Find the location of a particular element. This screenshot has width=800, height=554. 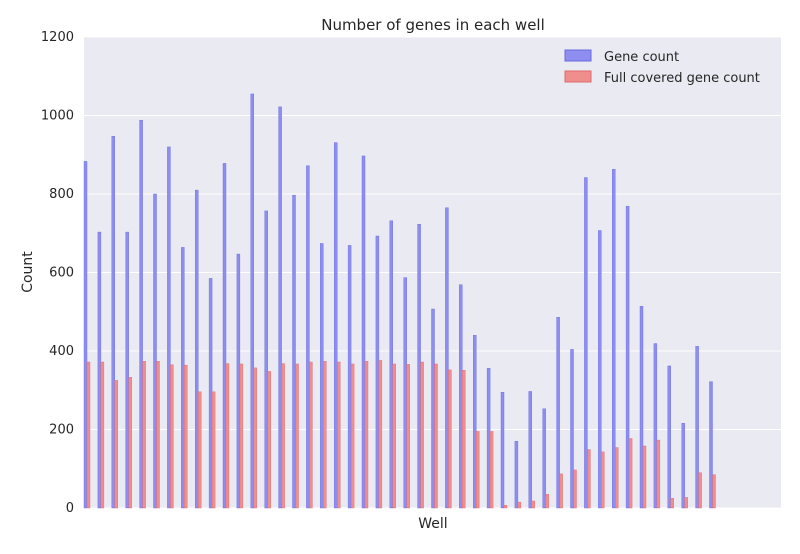

y-tick-label: 600 is located at coordinates (61, 273).